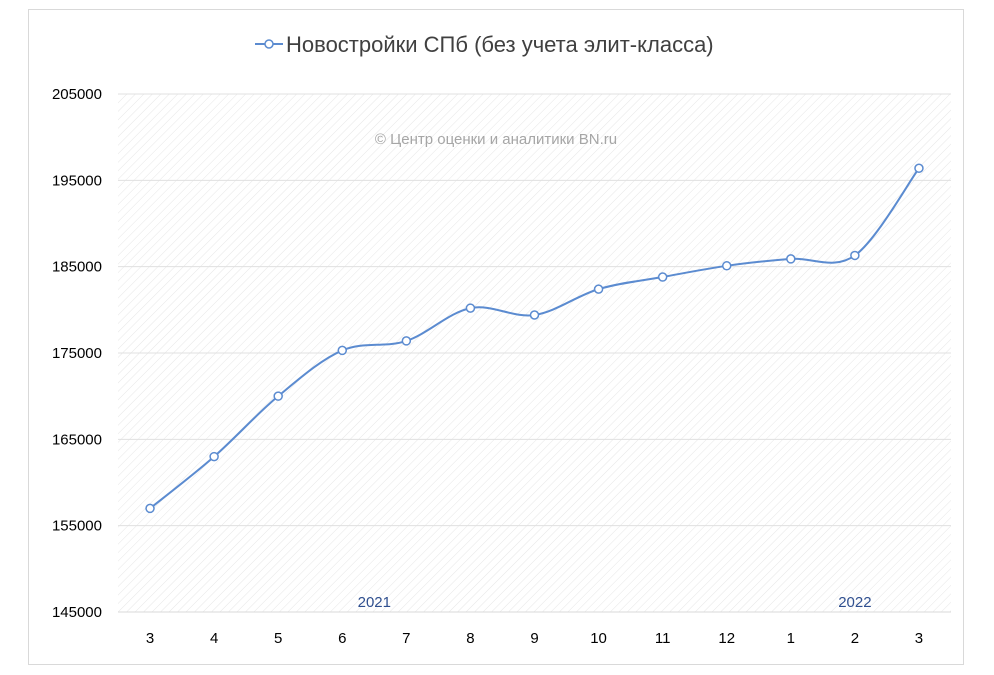 The height and width of the screenshot is (675, 994). What do you see at coordinates (496, 139) in the screenshot?
I see `watermark: © Центр оценки и аналитики BN.ru` at bounding box center [496, 139].